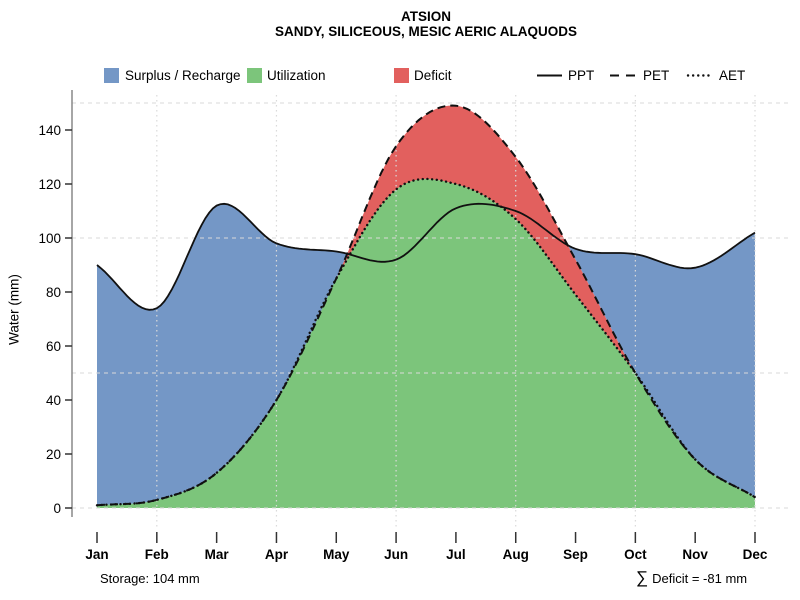  What do you see at coordinates (53, 454) in the screenshot?
I see `y-tick-label: 20` at bounding box center [53, 454].